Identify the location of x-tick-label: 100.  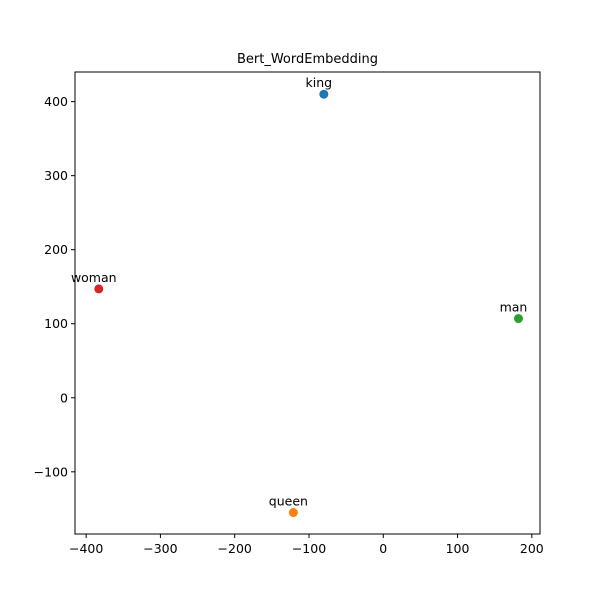
(458, 548).